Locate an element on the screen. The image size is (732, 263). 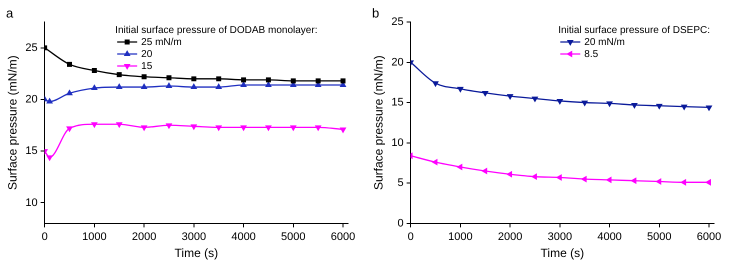
chart-title: b is located at coordinates (376, 13).